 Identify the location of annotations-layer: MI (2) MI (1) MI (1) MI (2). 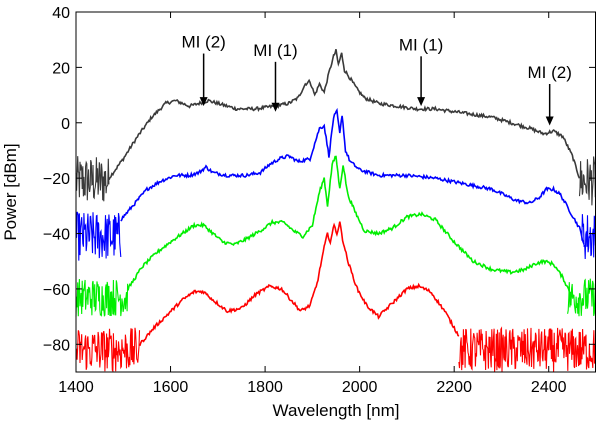
(376, 79).